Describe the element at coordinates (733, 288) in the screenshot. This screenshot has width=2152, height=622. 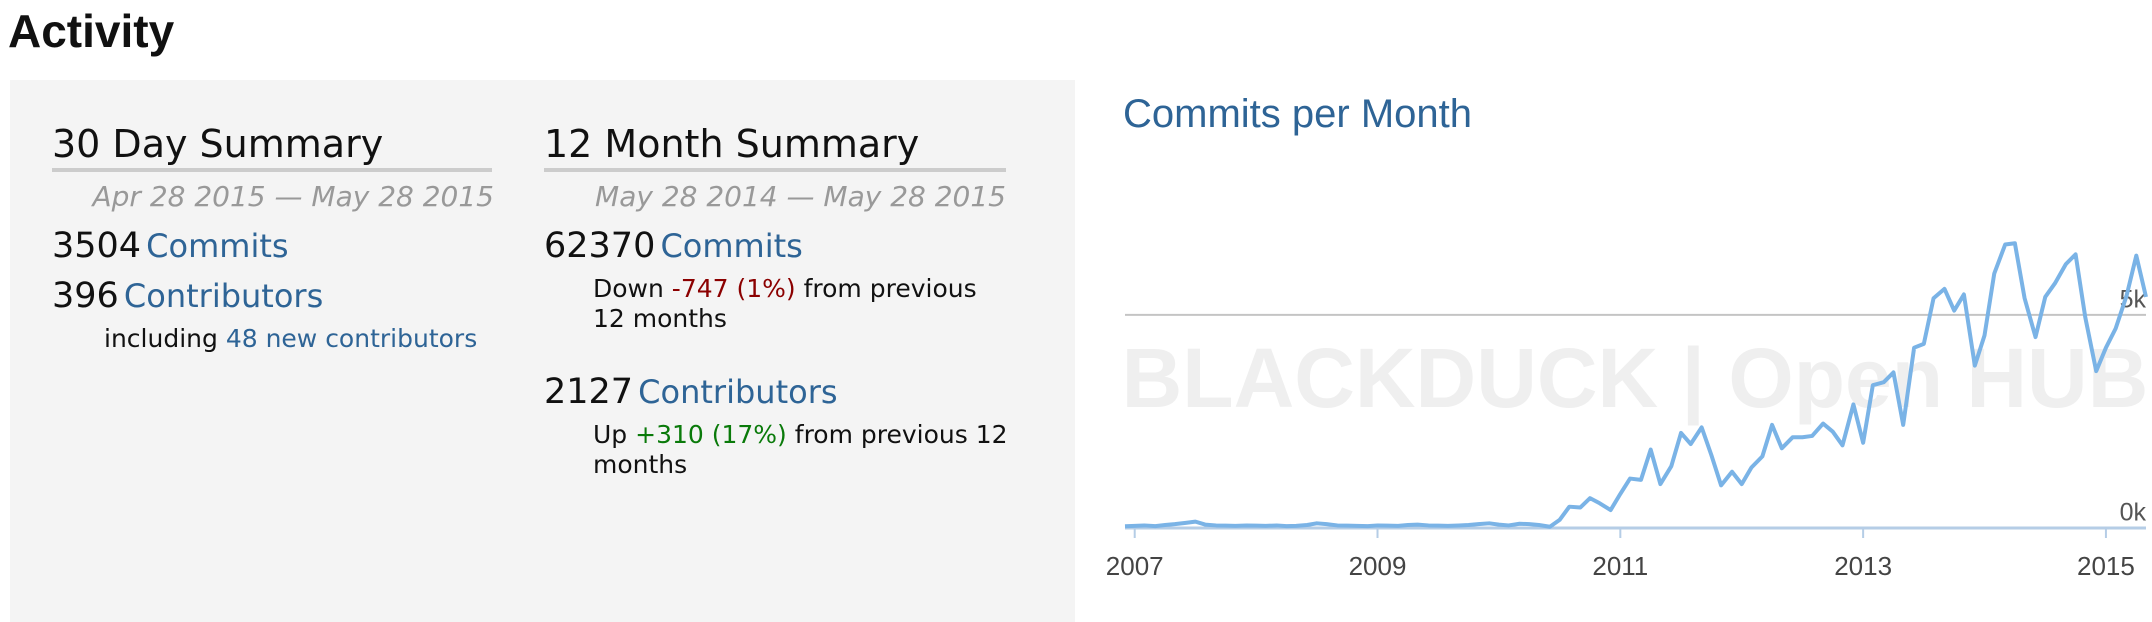
I see `change-value: -747 (1%)` at that location.